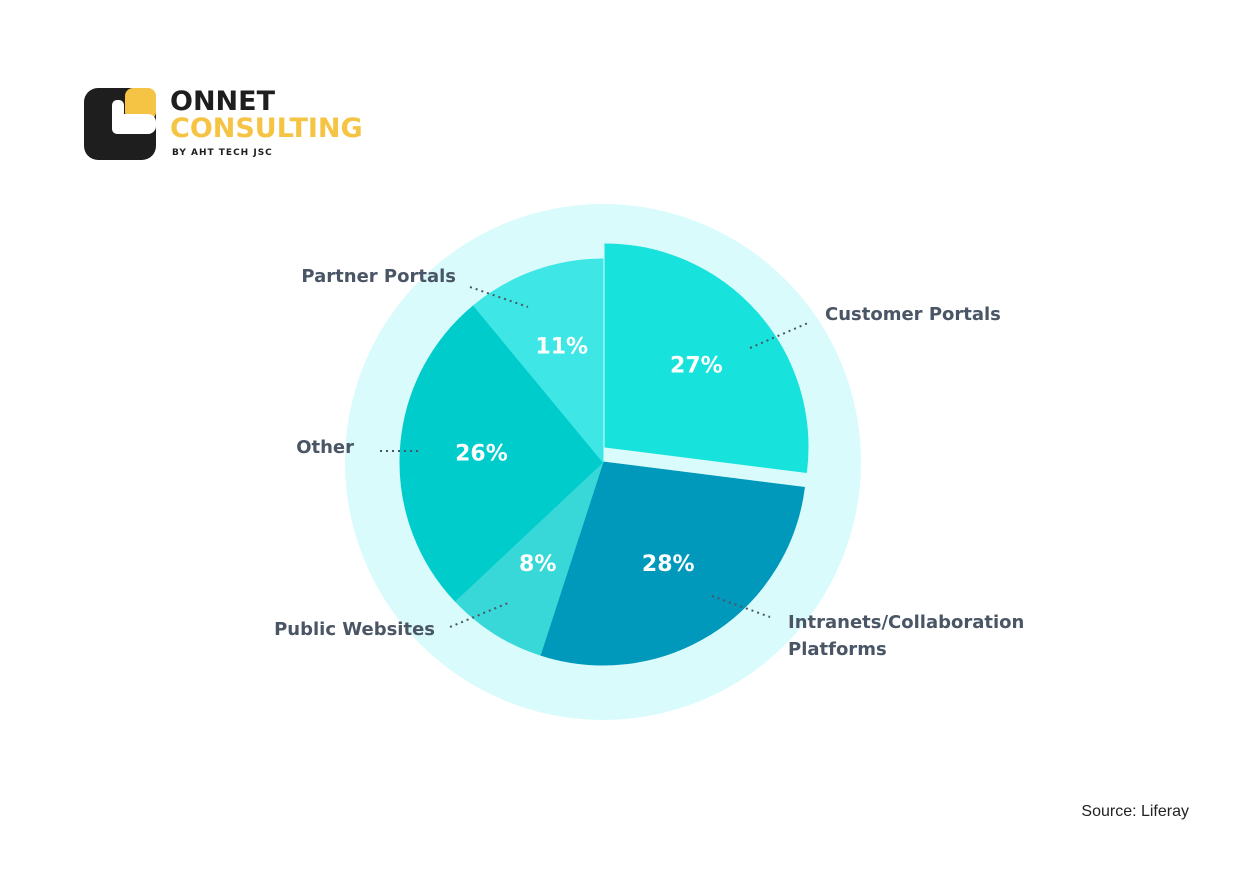 The image size is (1260, 875). Describe the element at coordinates (266, 128) in the screenshot. I see `logo-line2: CONSULTING` at that location.